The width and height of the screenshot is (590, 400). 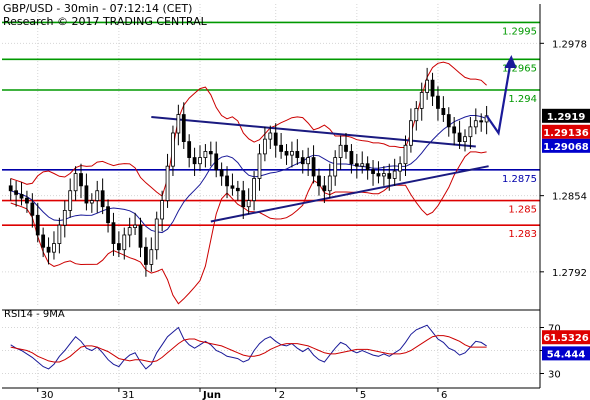 I want to click on y-tick-label: 1.2978, so click(x=569, y=44).